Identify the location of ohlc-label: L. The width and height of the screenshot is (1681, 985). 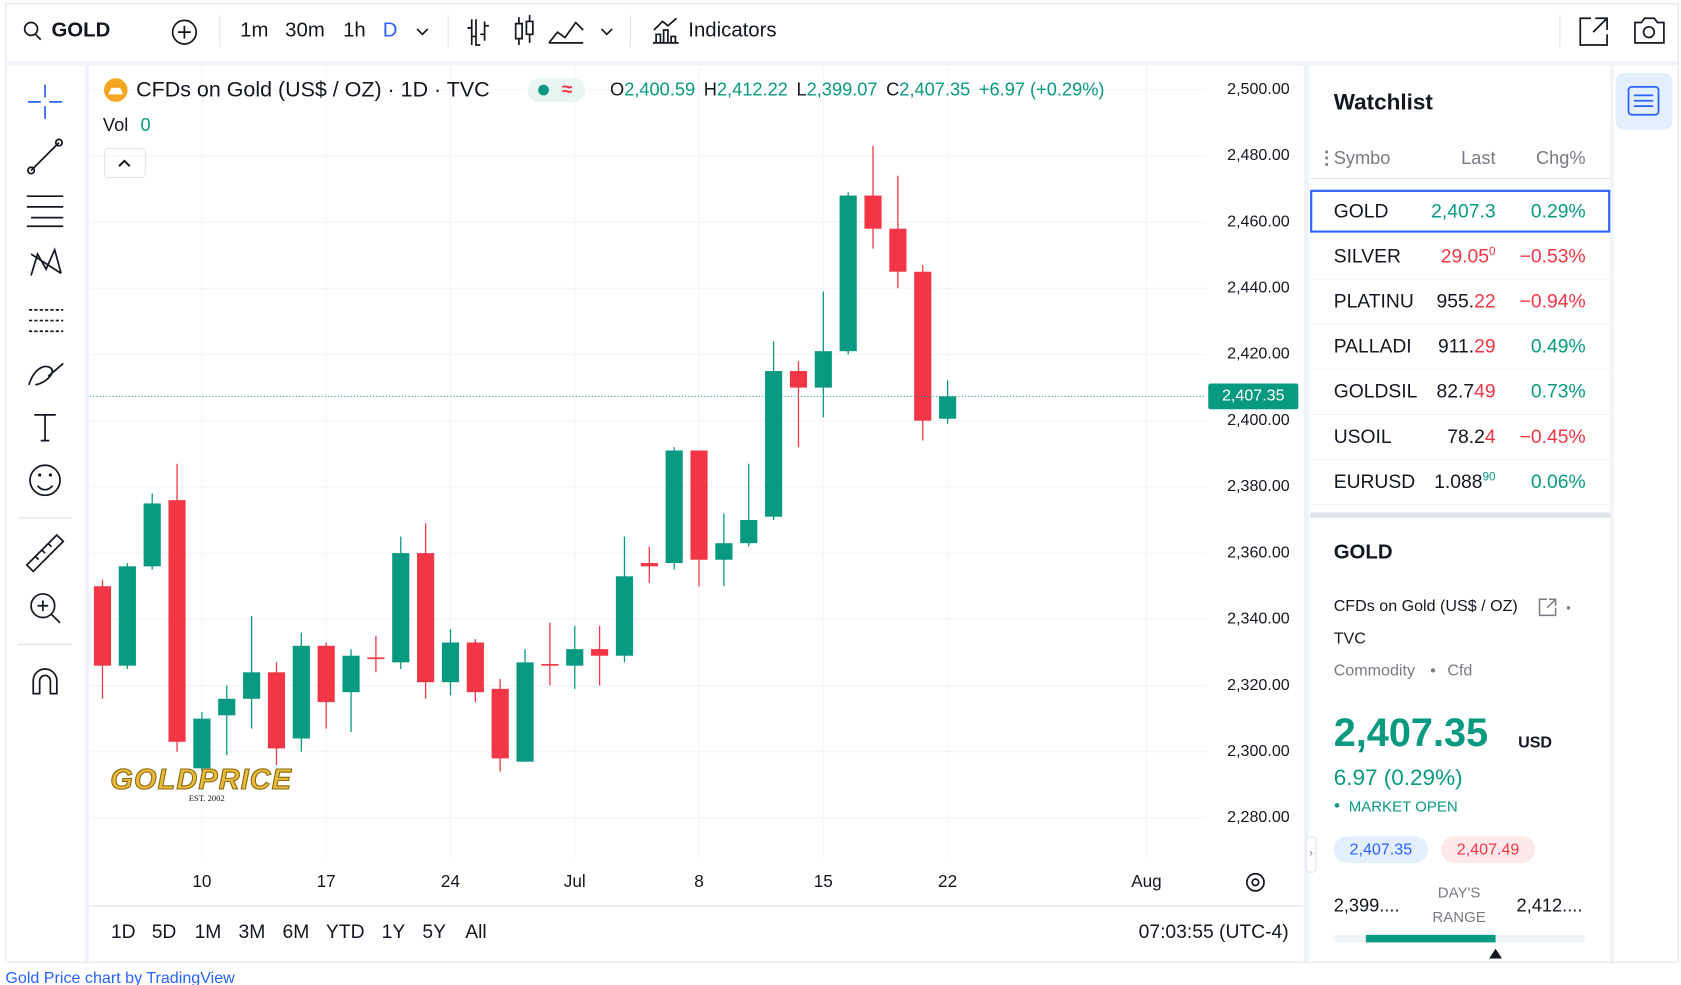
(801, 89).